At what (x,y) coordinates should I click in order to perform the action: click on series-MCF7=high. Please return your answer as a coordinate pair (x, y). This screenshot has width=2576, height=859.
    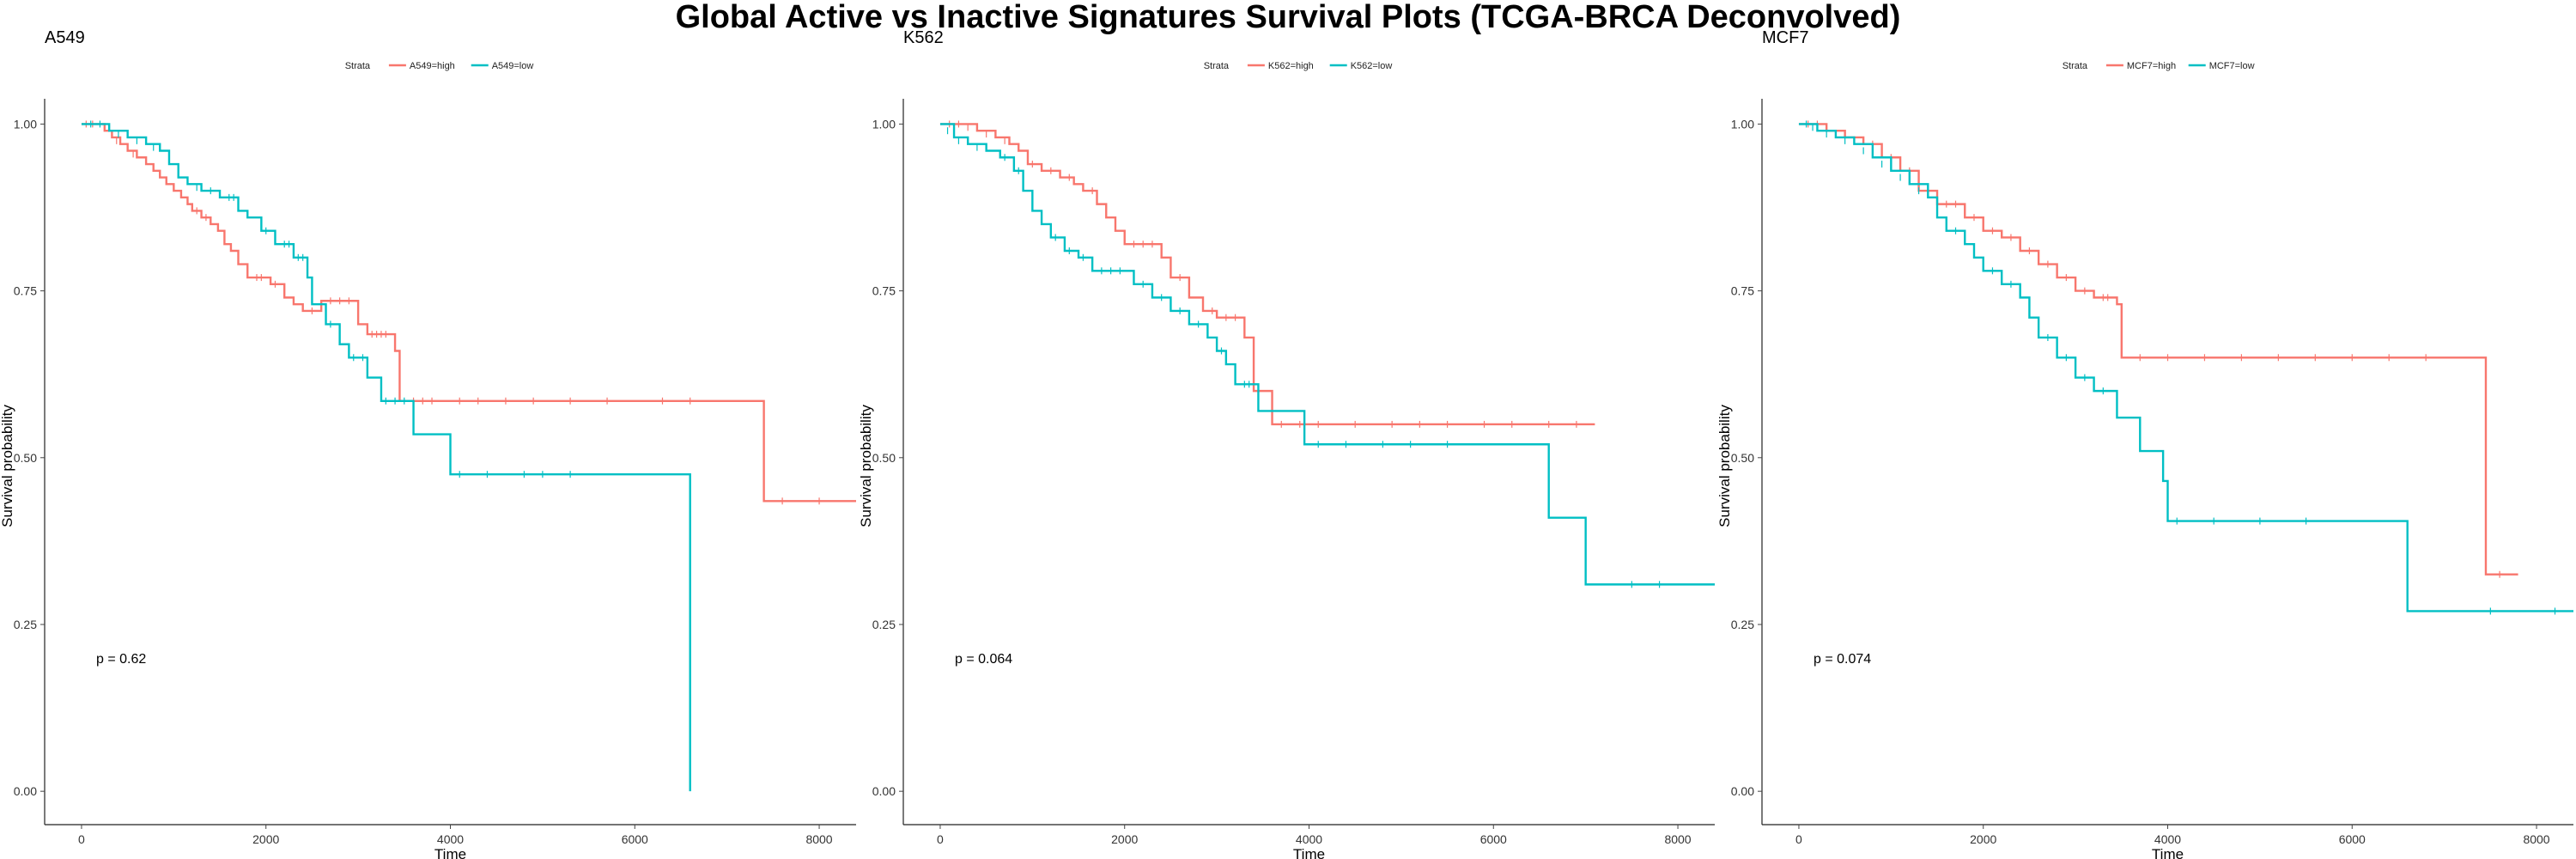
    Looking at the image, I should click on (2158, 349).